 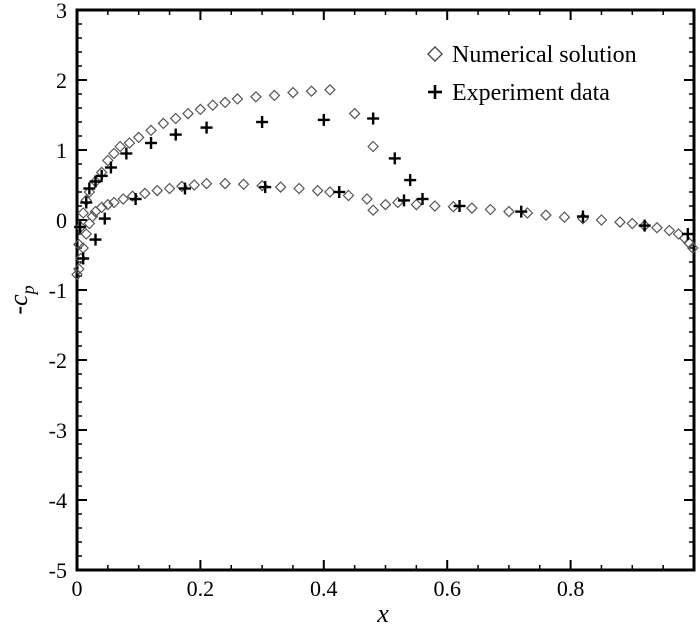 I want to click on y-tick-label: -3, so click(x=58, y=430).